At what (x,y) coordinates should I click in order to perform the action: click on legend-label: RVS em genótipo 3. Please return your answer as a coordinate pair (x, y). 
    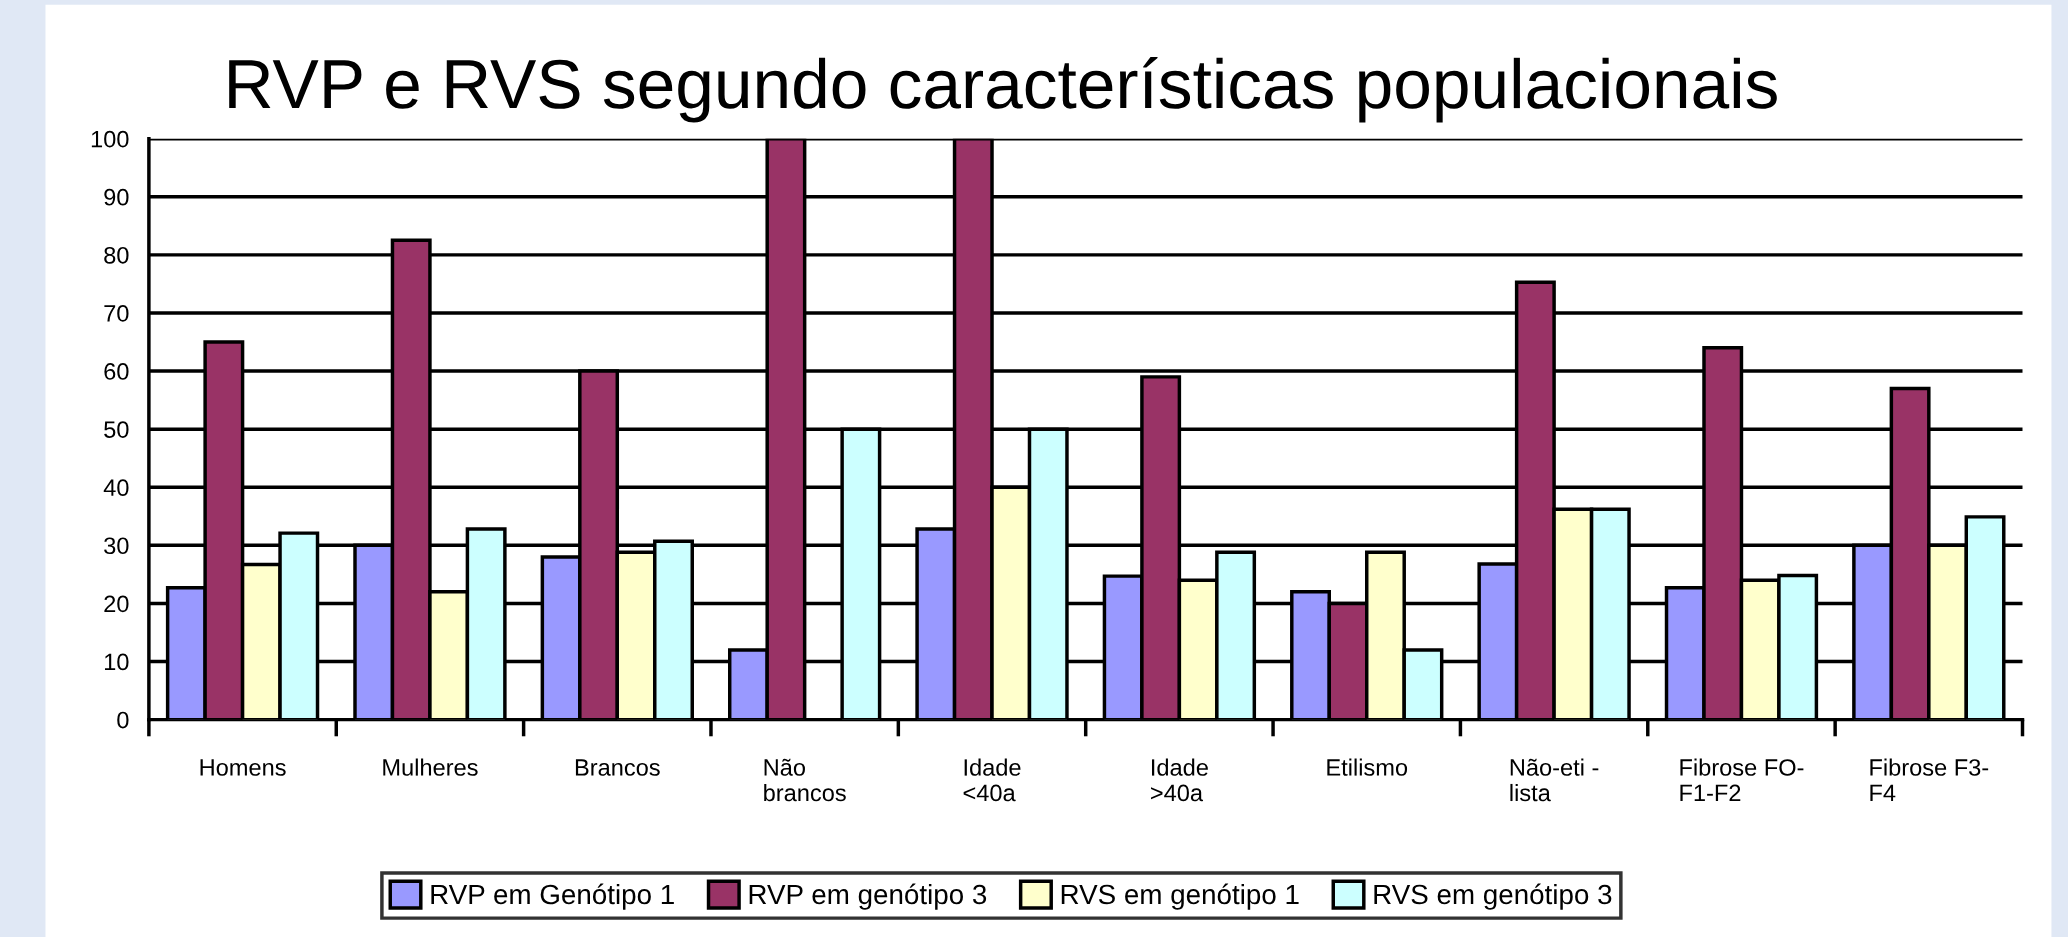
    Looking at the image, I should click on (1493, 896).